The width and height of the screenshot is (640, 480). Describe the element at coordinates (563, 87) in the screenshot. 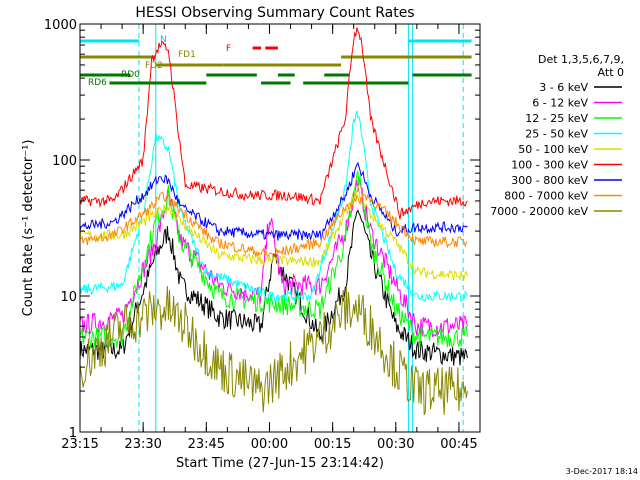

I see `legend-entry-label: 3 - 6 keV` at that location.